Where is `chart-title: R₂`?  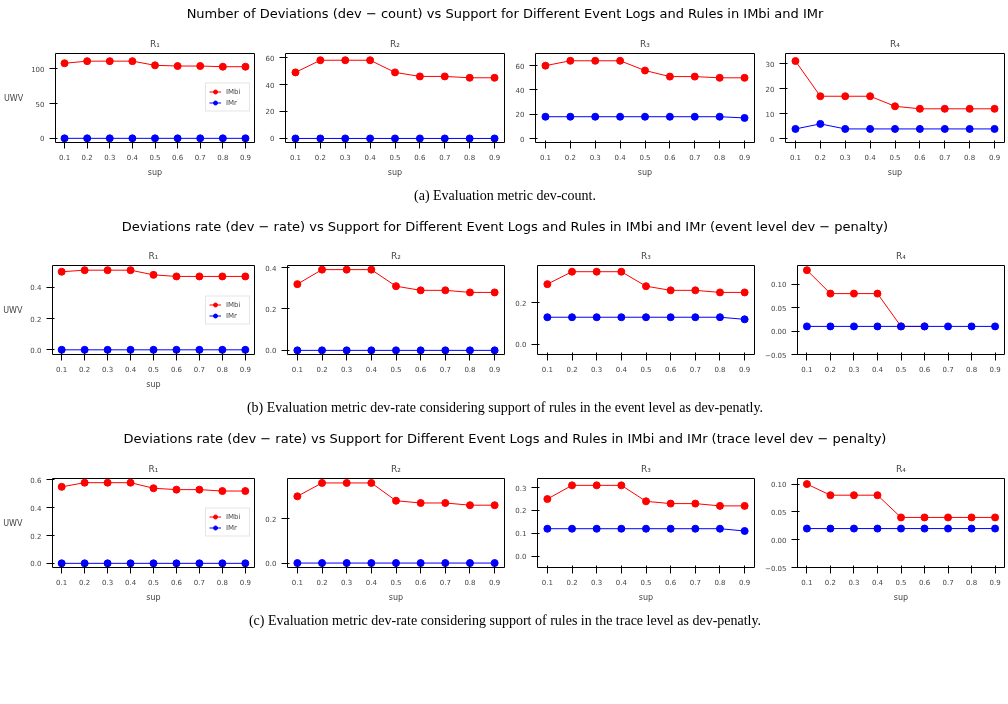
chart-title: R₂ is located at coordinates (396, 255).